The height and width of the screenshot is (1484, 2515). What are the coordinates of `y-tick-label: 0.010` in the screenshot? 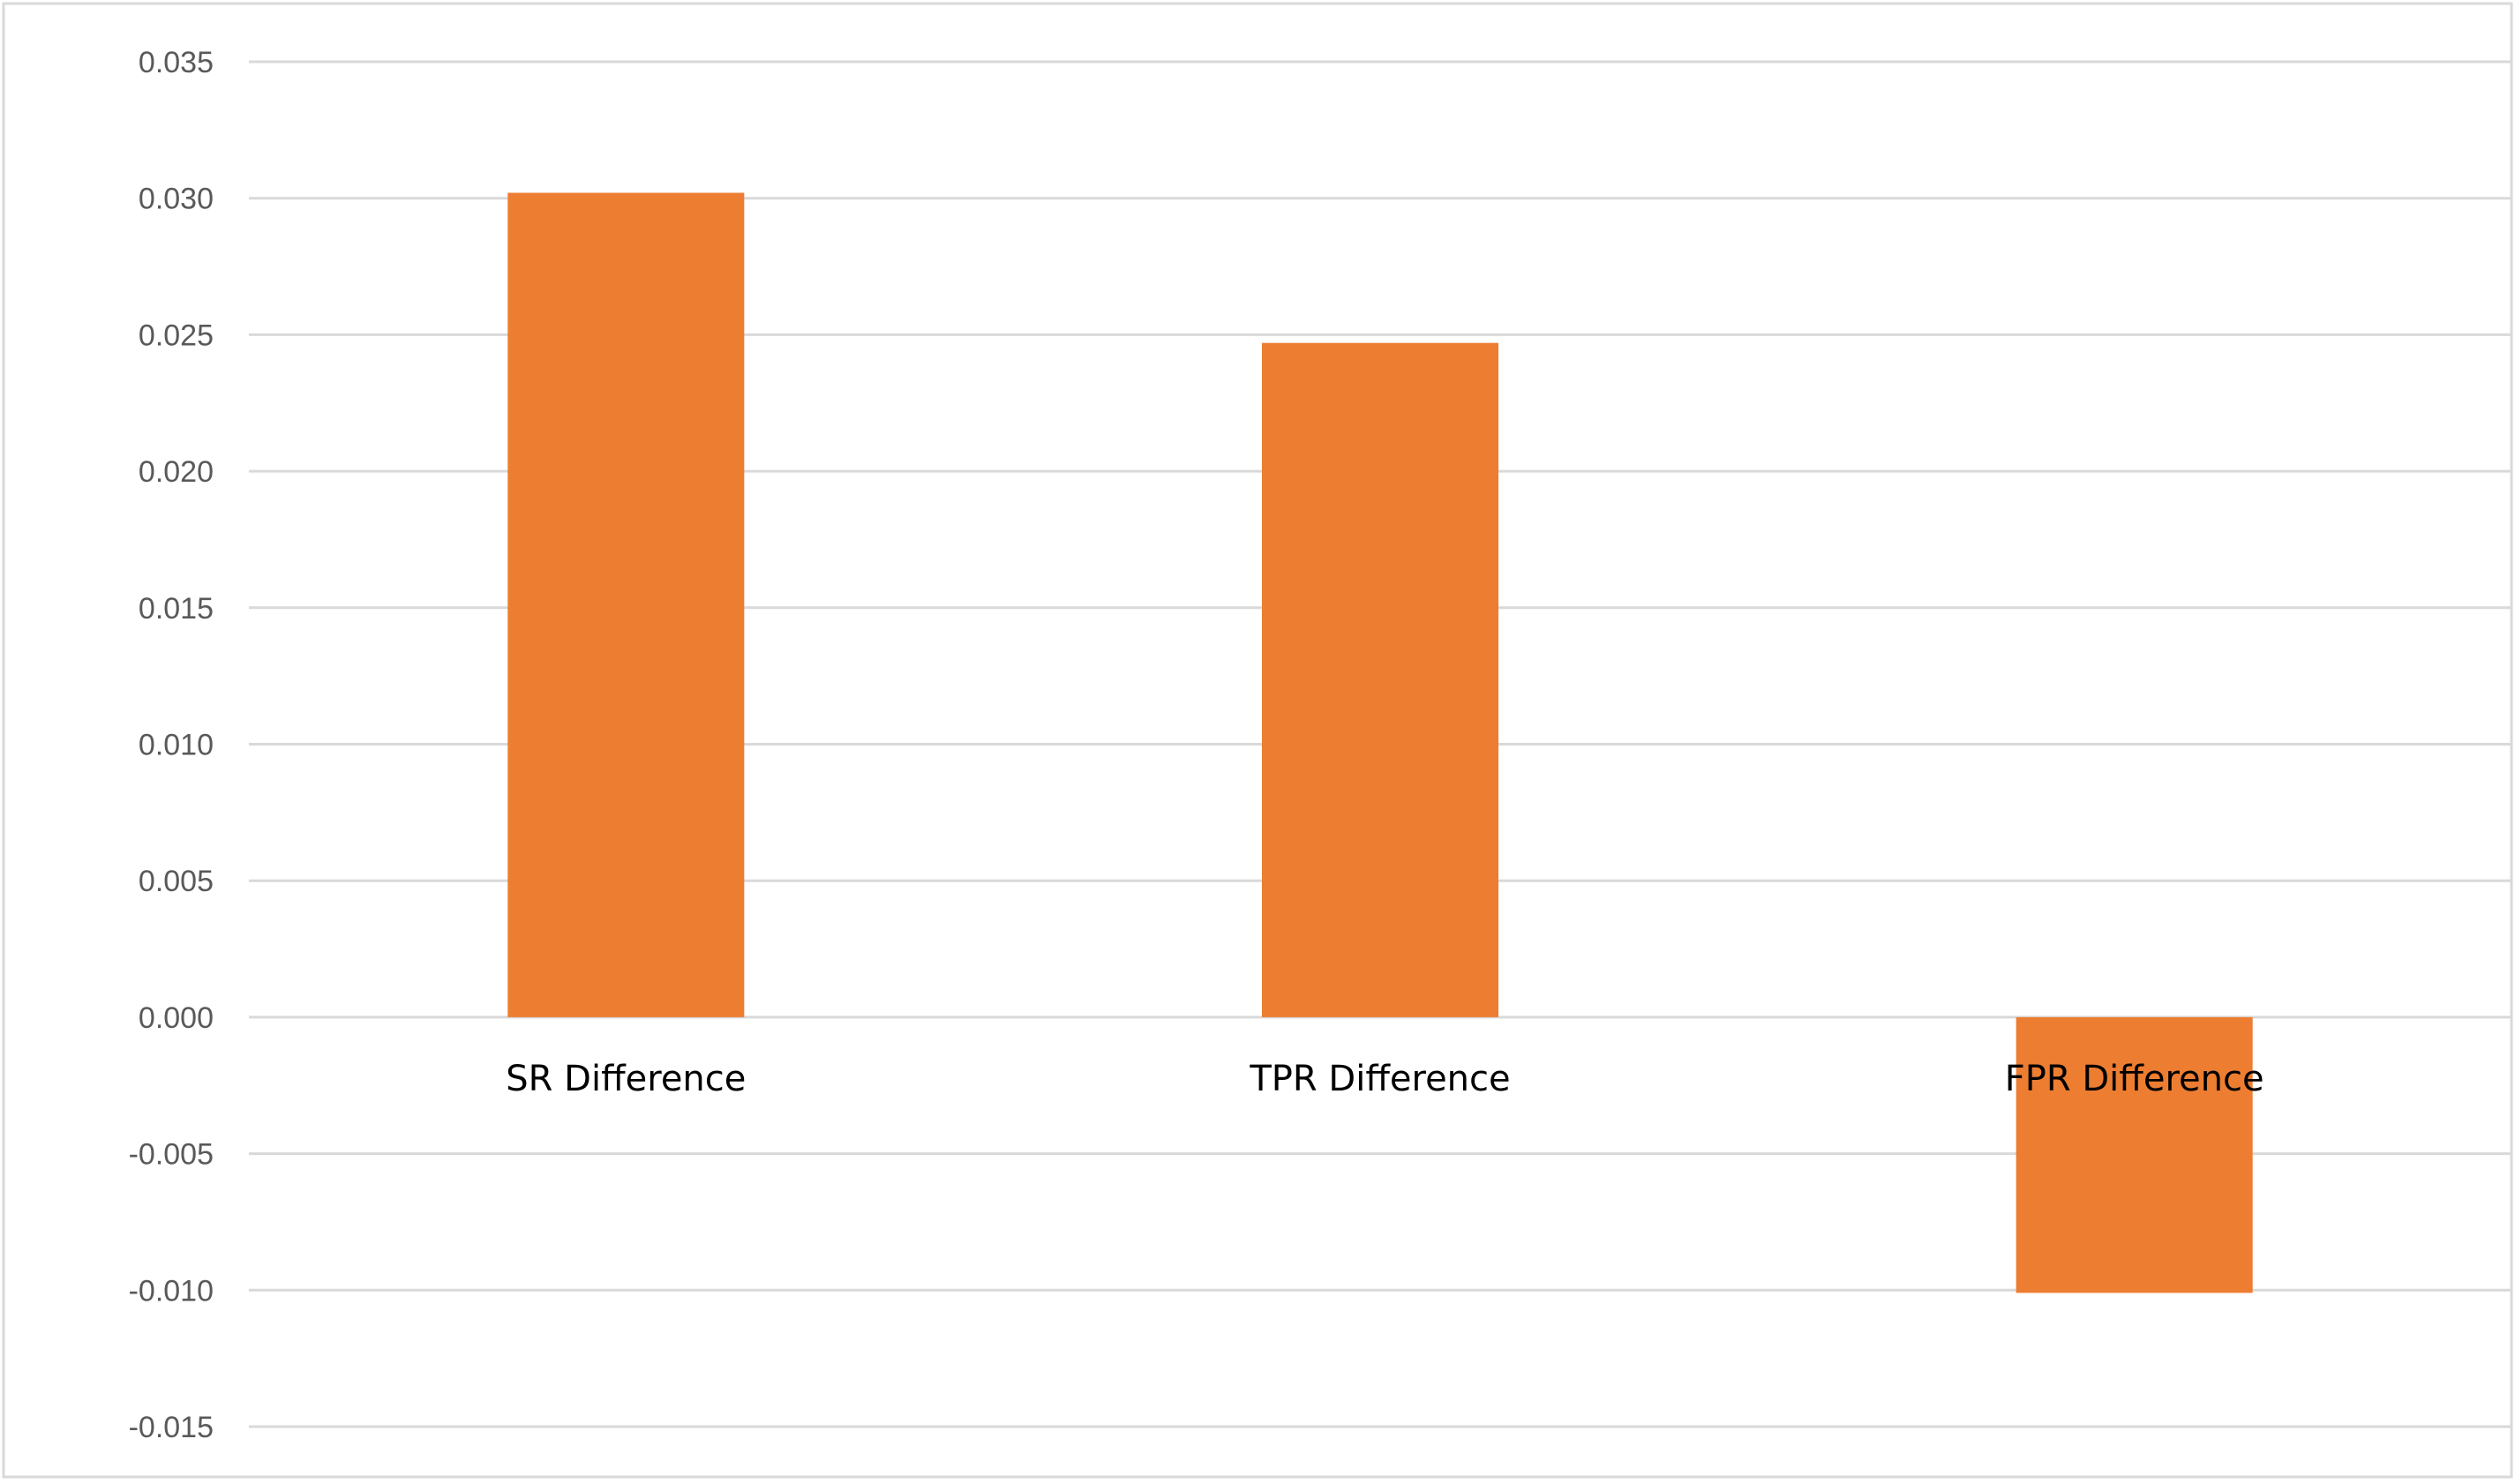 It's located at (176, 745).